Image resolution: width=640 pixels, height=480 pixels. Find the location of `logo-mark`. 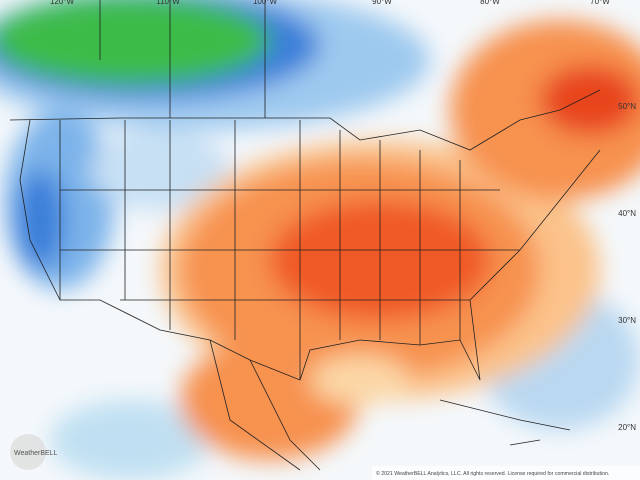

logo-mark is located at coordinates (28, 452).